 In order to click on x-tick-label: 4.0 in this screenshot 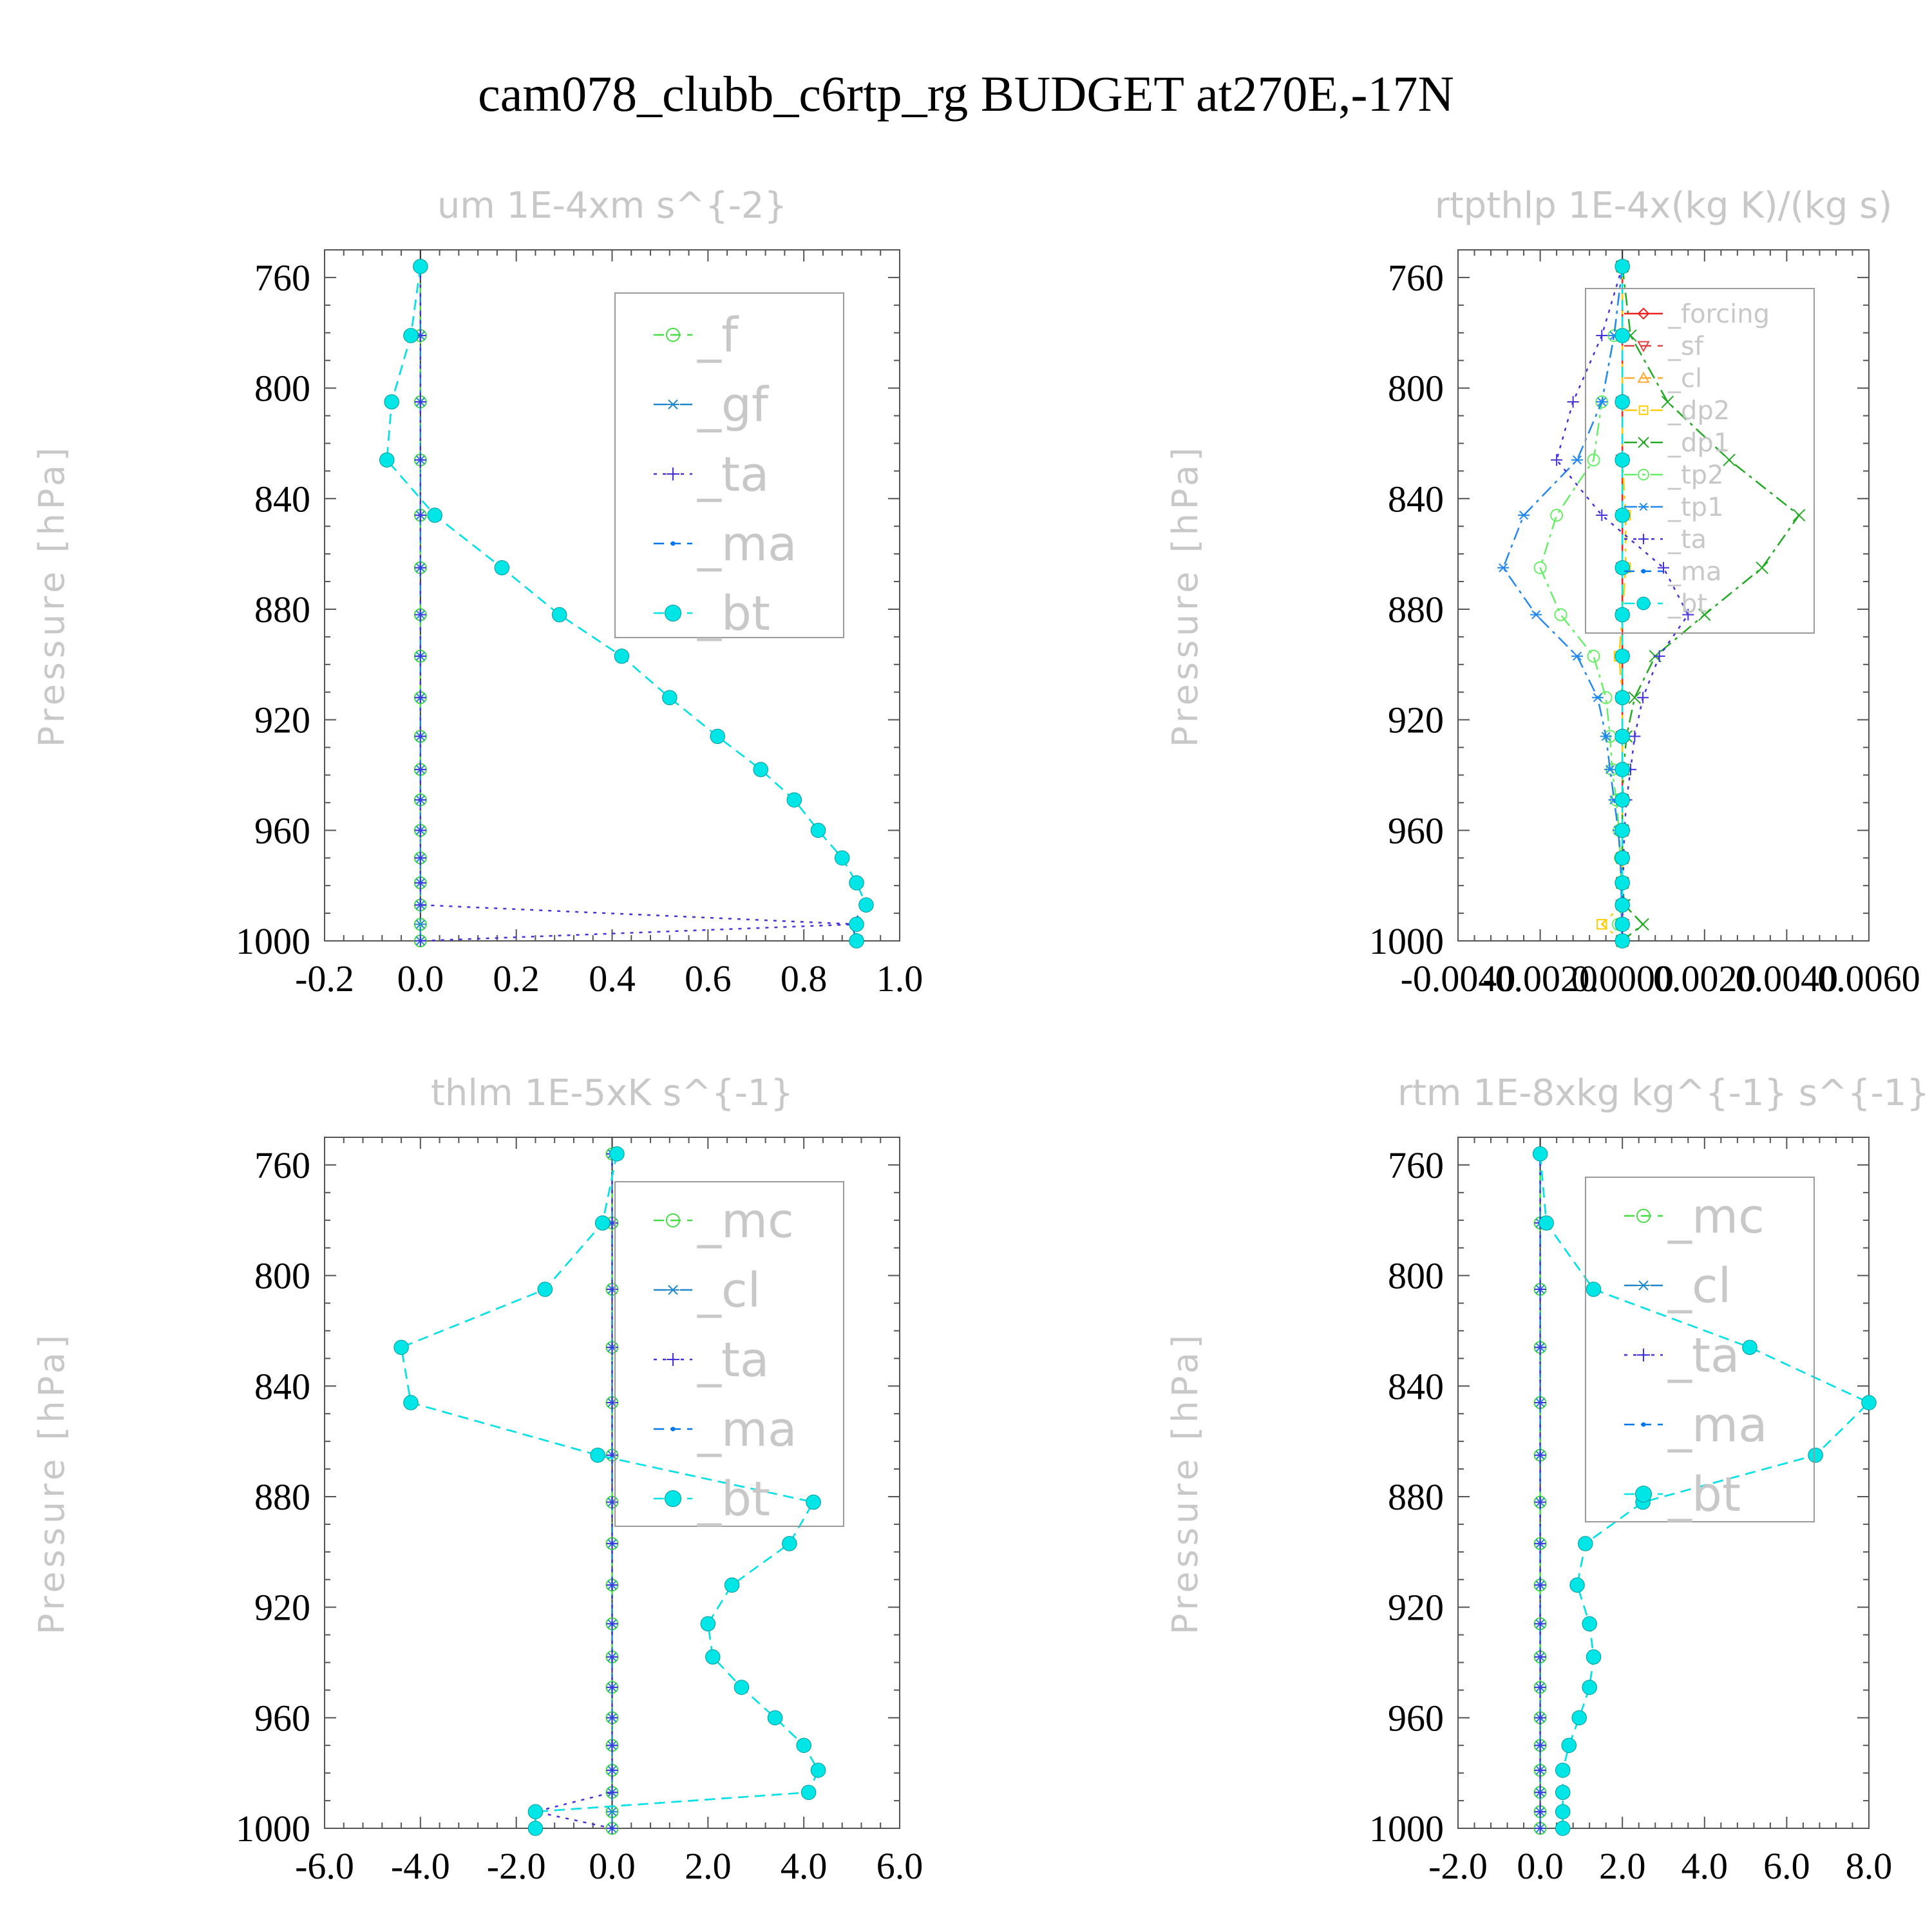, I will do `click(1704, 1866)`.